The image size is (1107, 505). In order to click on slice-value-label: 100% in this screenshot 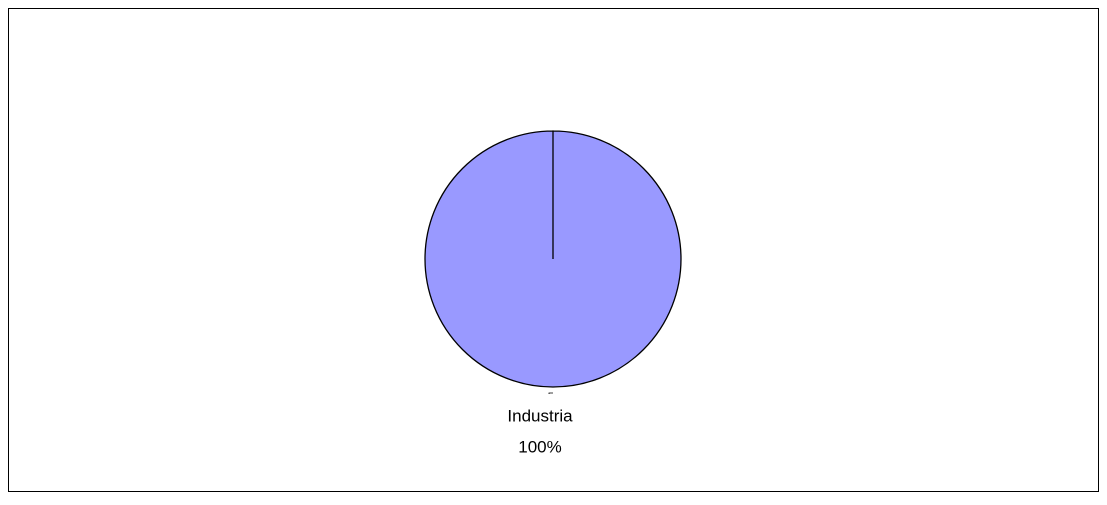, I will do `click(539, 446)`.